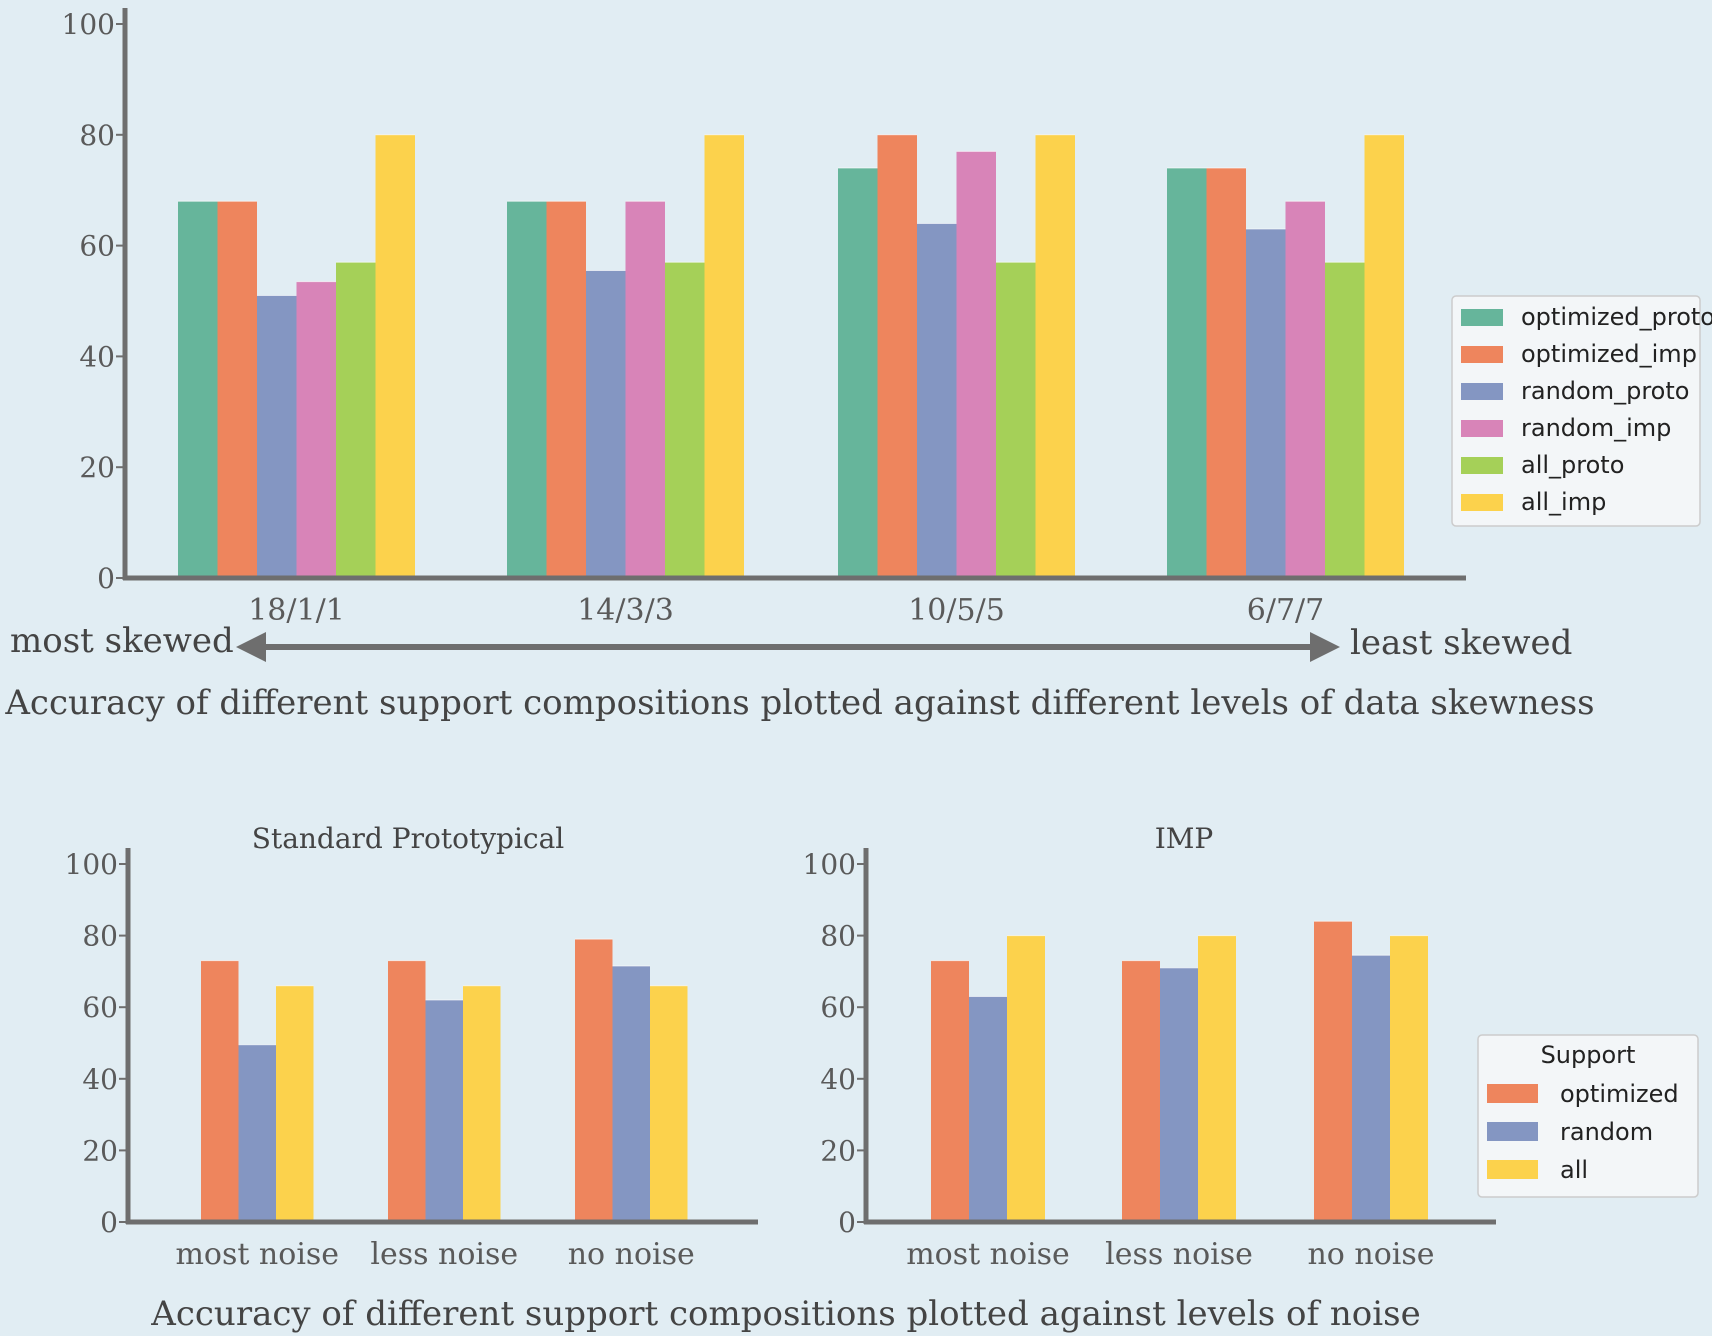 This screenshot has height=1336, width=1712. What do you see at coordinates (1512, 1131) in the screenshot?
I see `legend-swatch-random` at bounding box center [1512, 1131].